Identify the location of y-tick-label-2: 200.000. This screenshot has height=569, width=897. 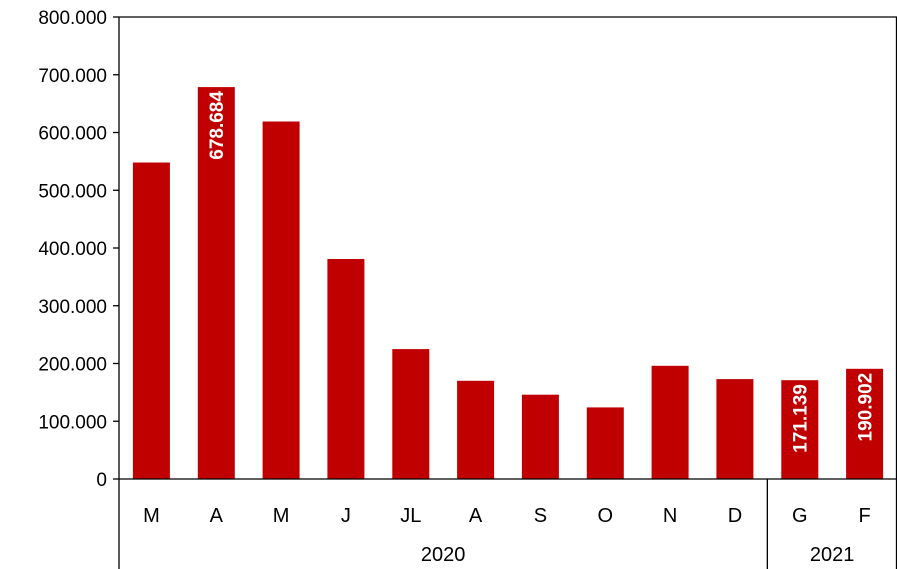
(72, 365).